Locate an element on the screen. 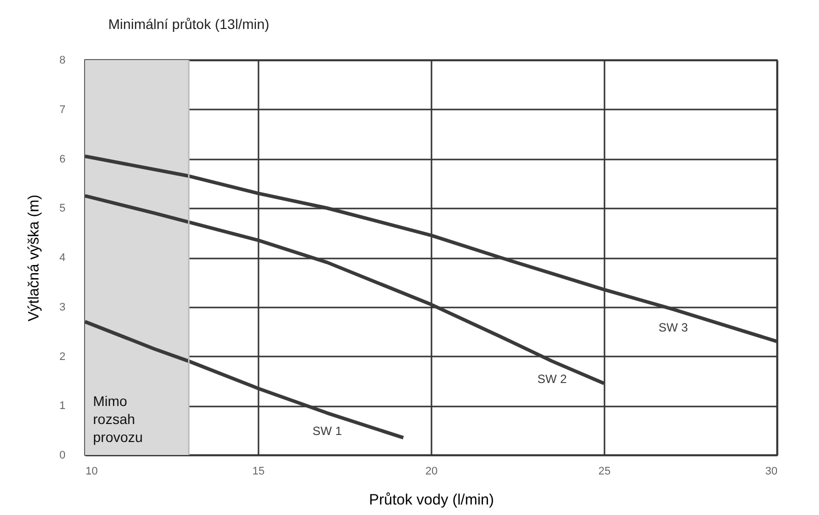 The height and width of the screenshot is (515, 819). x-tick-label: 25 is located at coordinates (604, 472).